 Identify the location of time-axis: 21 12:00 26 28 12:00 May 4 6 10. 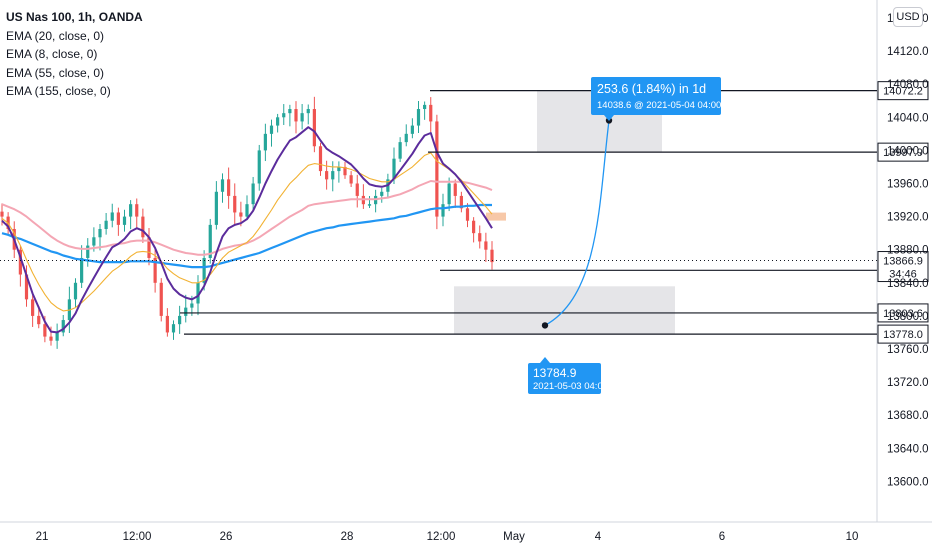
(447, 537).